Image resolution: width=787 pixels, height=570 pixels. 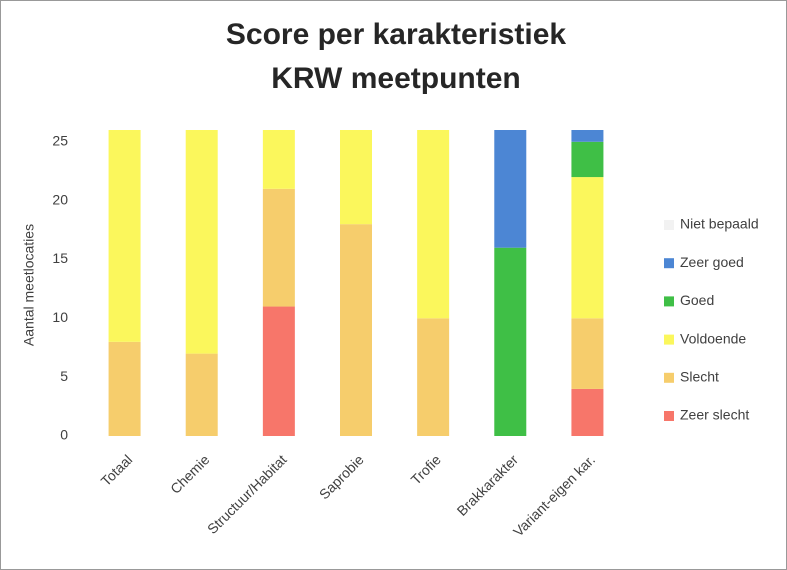 What do you see at coordinates (699, 377) in the screenshot?
I see `legend-label: Slecht` at bounding box center [699, 377].